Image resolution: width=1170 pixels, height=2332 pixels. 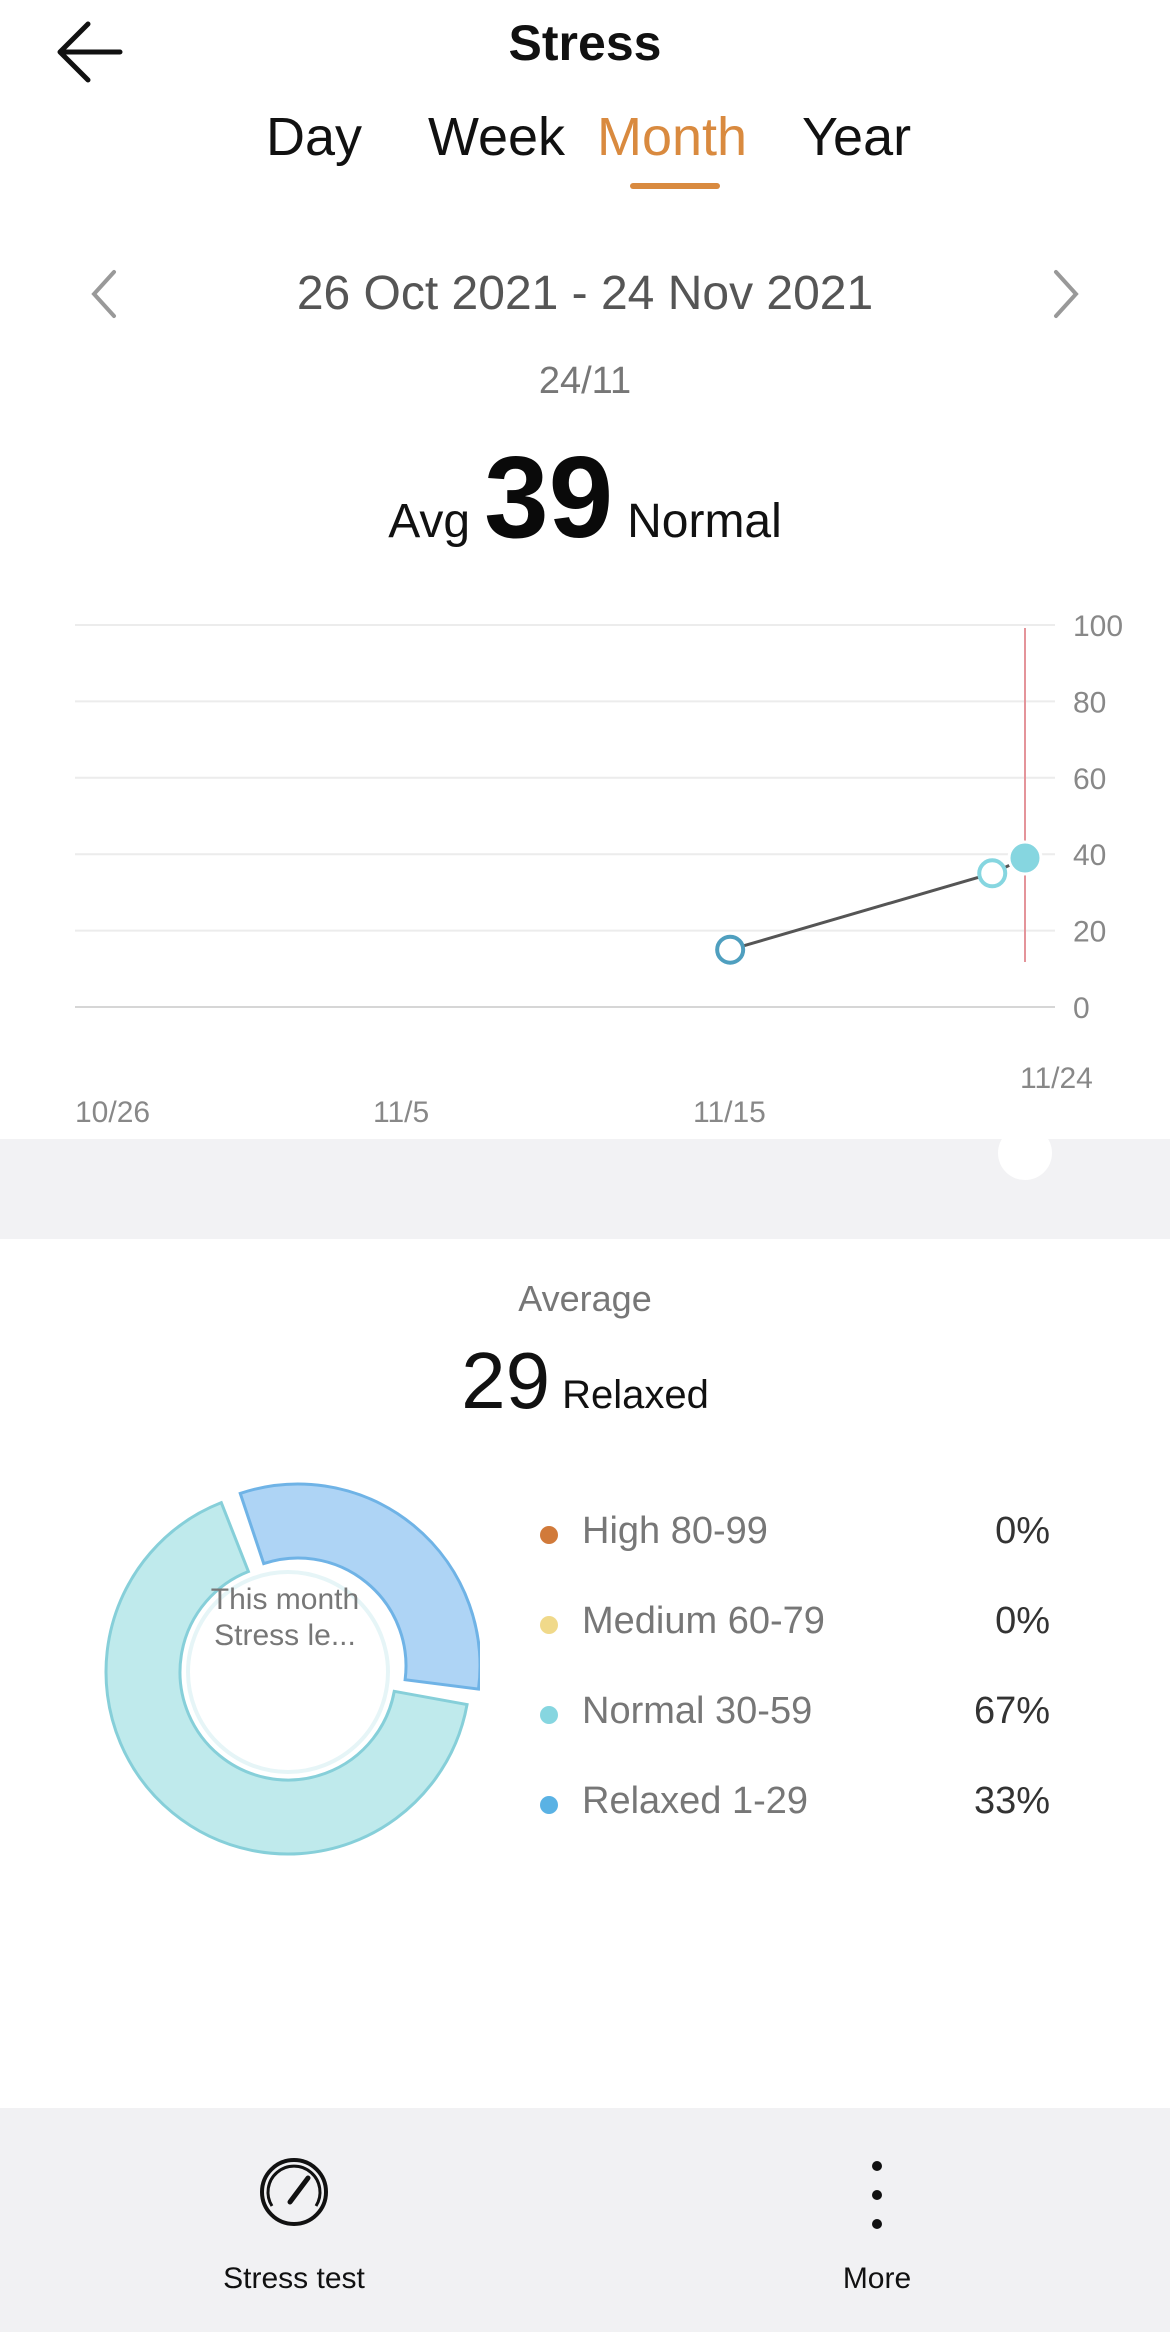 What do you see at coordinates (675, 186) in the screenshot?
I see `active-tab-indicator` at bounding box center [675, 186].